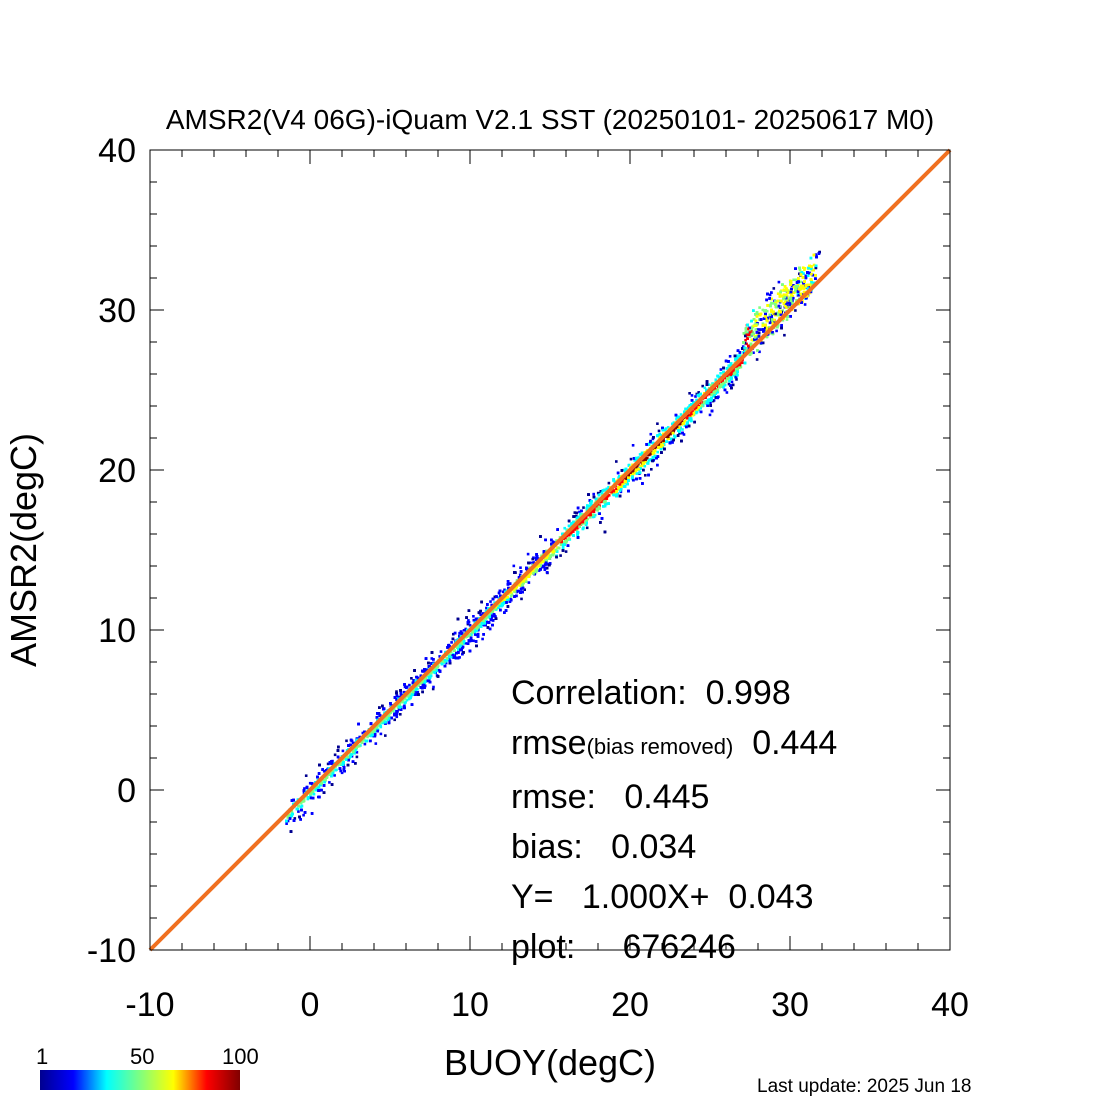 This screenshot has width=1100, height=1100. Describe the element at coordinates (674, 743) in the screenshot. I see `stat-rmse-bias-removed: rmse(bias removed) 0.444` at that location.